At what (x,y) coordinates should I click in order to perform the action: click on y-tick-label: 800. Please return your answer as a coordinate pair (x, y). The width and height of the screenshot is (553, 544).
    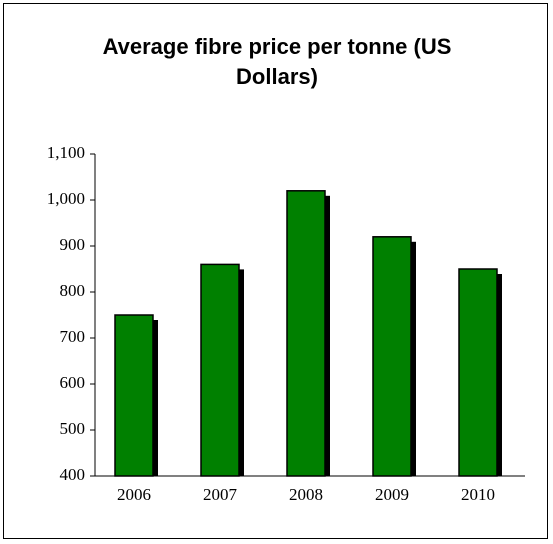
    Looking at the image, I should click on (73, 290).